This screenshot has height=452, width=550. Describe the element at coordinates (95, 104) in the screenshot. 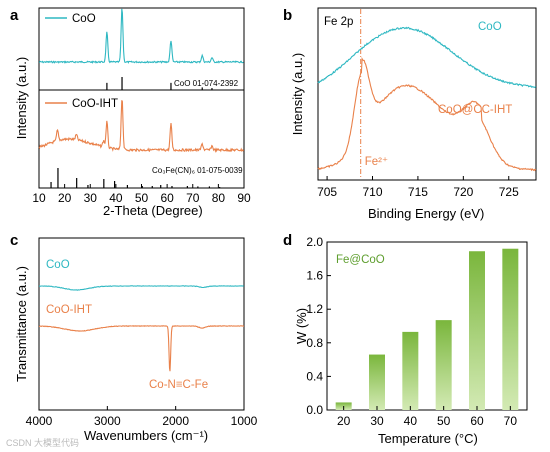

I see `legend-label-coo-iht: CoO-IHT` at that location.